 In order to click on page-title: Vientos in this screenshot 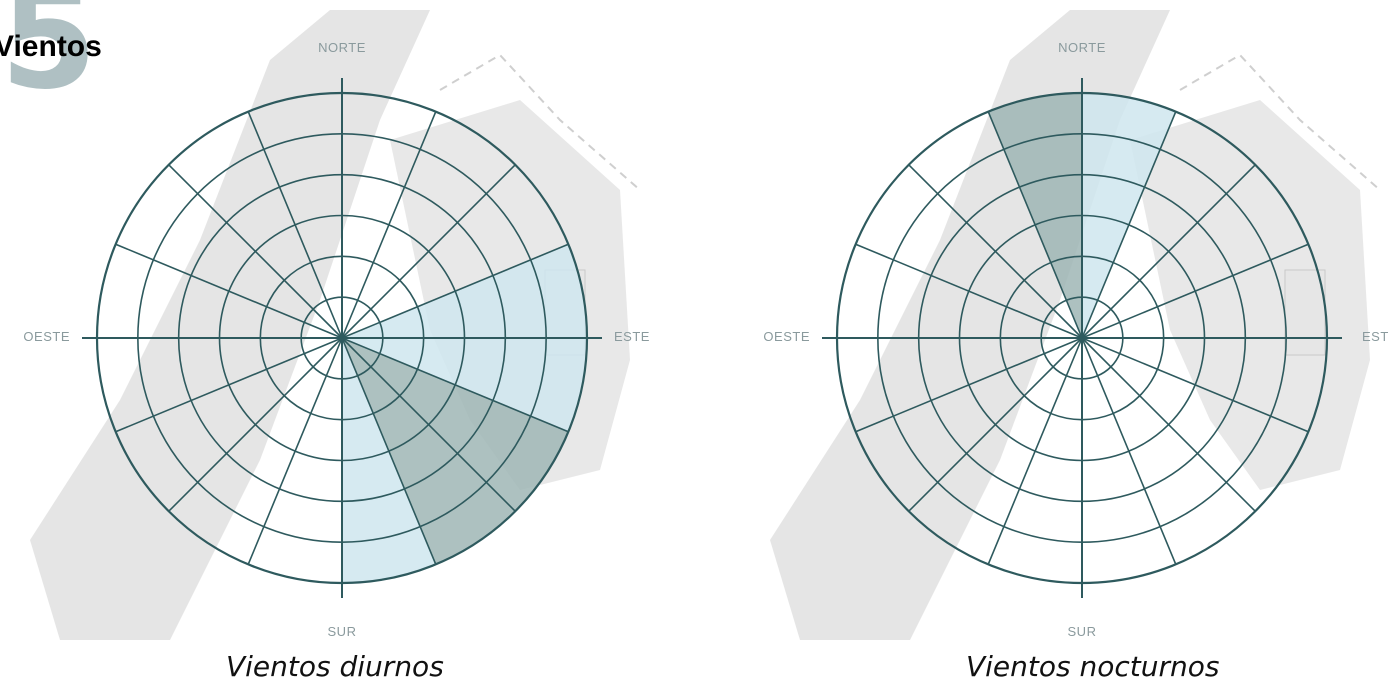, I will do `click(51, 46)`.